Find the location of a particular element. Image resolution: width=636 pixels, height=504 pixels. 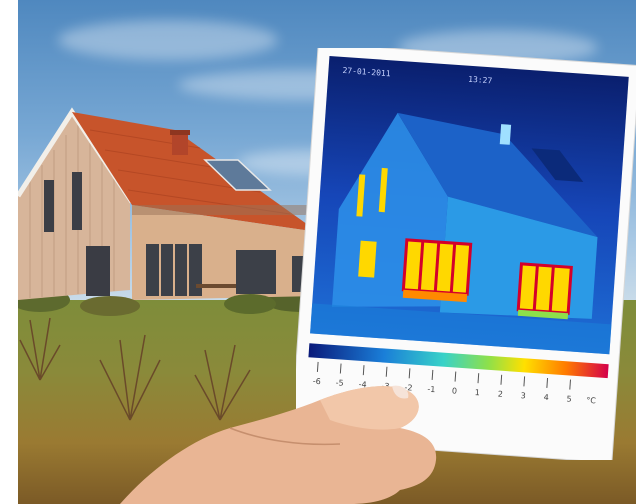

scale-label: -2 is located at coordinates (408, 388).